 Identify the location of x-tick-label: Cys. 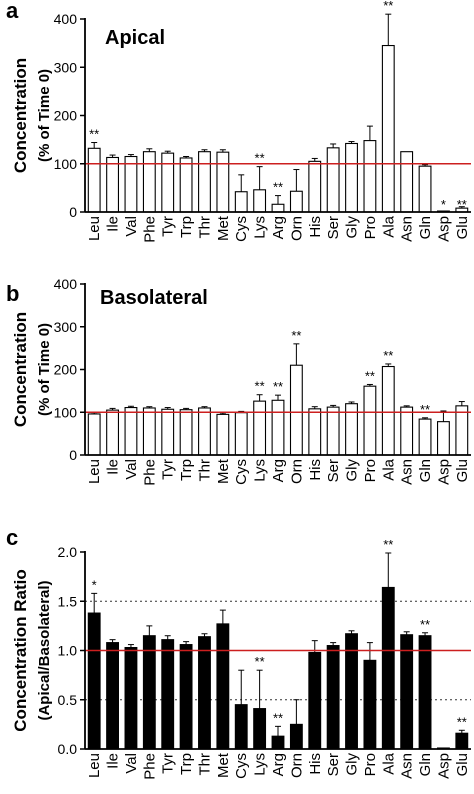
(241, 766).